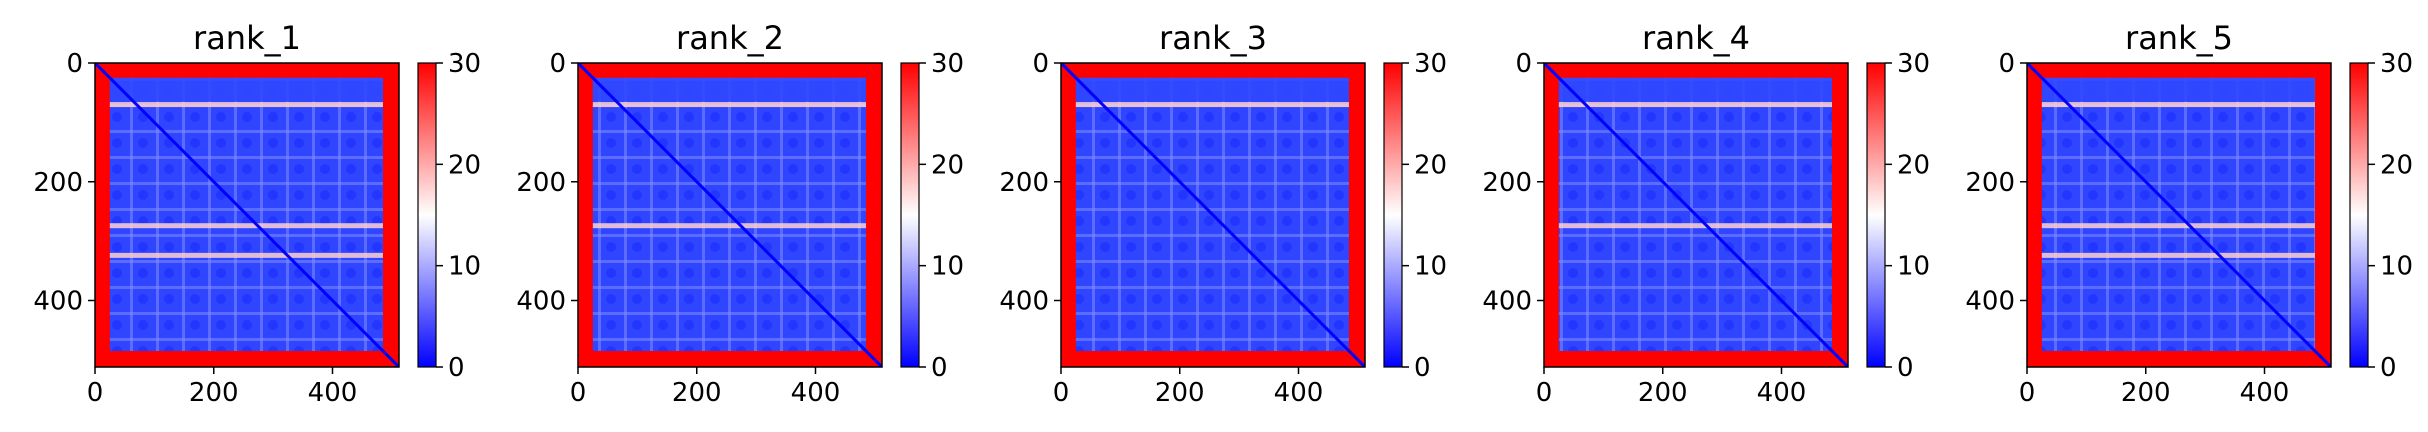 The image size is (2428, 432). What do you see at coordinates (730, 38) in the screenshot?
I see `chart-title: rank_2` at bounding box center [730, 38].